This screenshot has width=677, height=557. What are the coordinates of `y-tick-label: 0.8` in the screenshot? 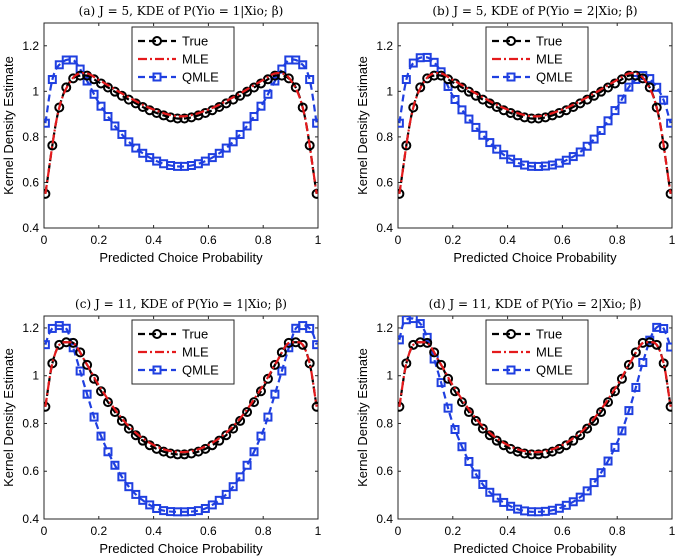 It's located at (384, 137).